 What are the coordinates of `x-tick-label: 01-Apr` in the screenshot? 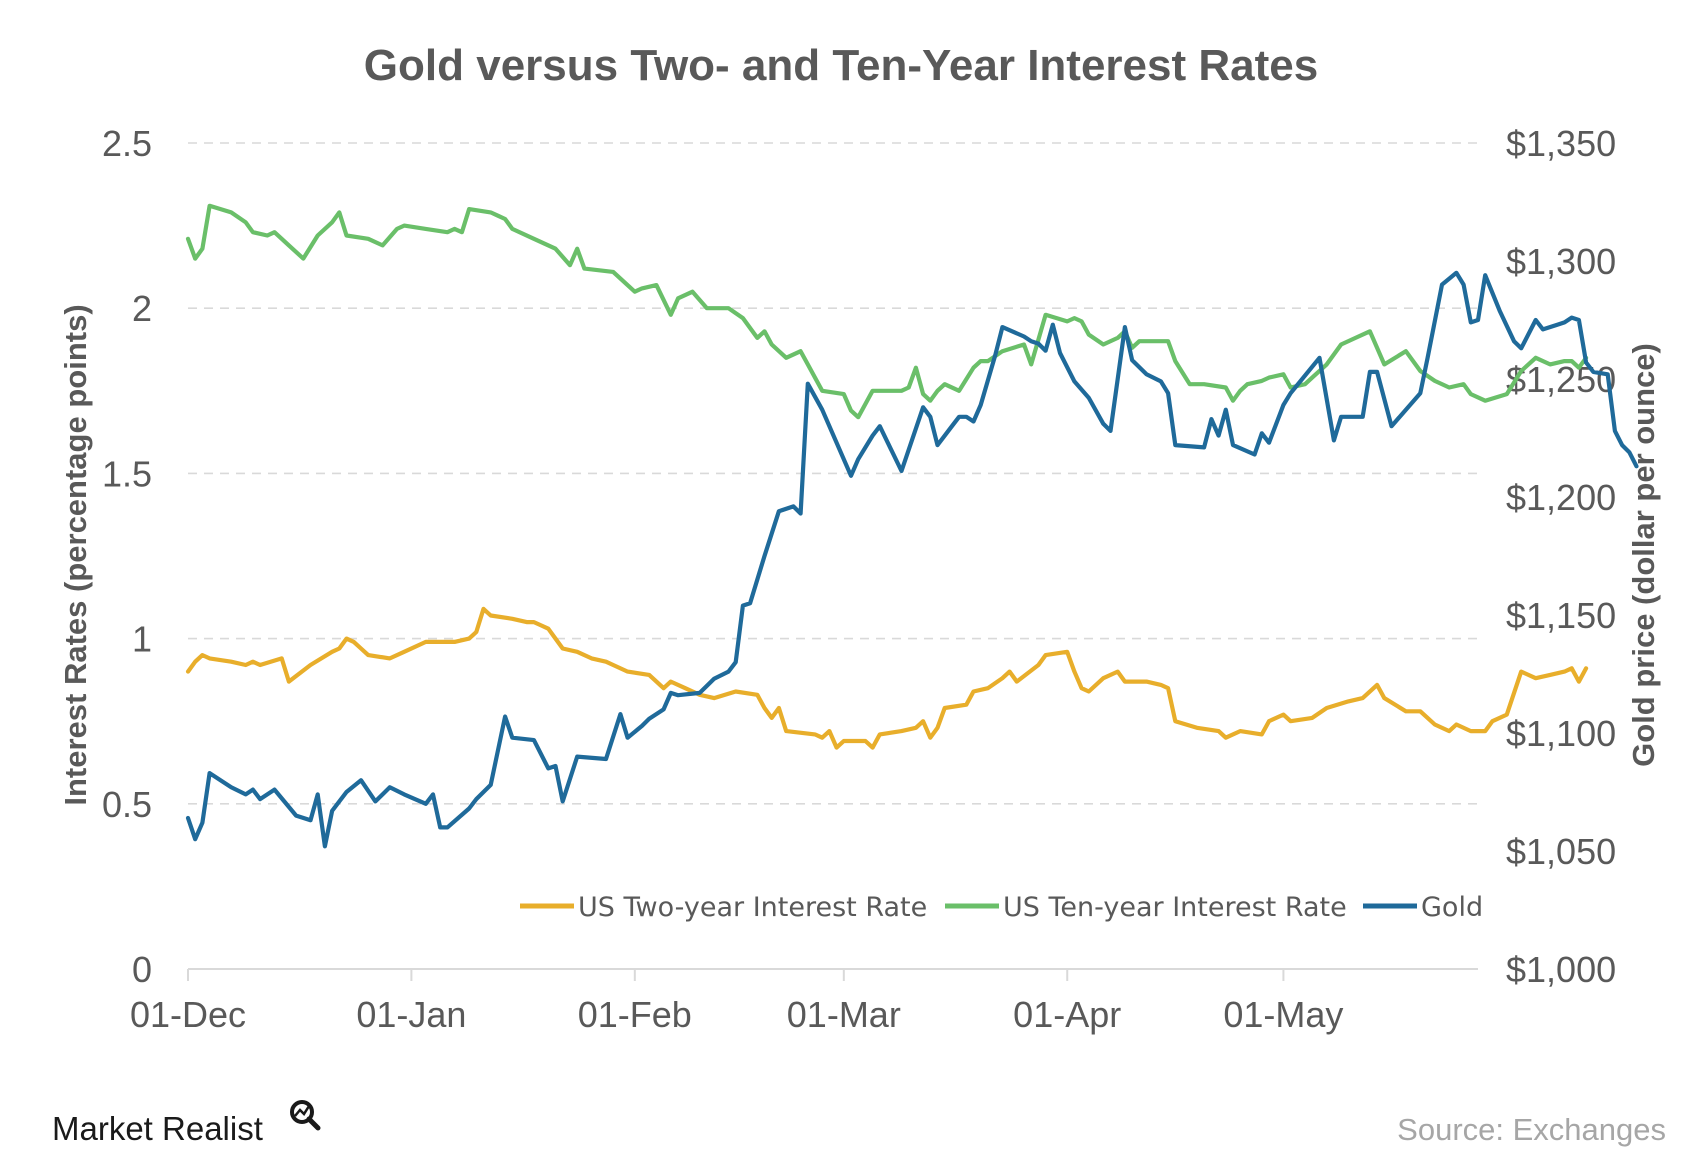 It's located at (1067, 1014).